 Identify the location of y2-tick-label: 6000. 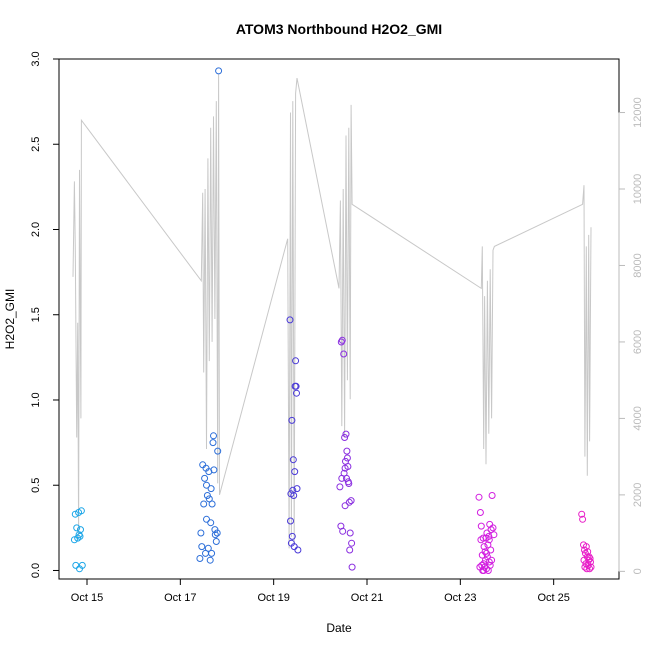
(638, 342).